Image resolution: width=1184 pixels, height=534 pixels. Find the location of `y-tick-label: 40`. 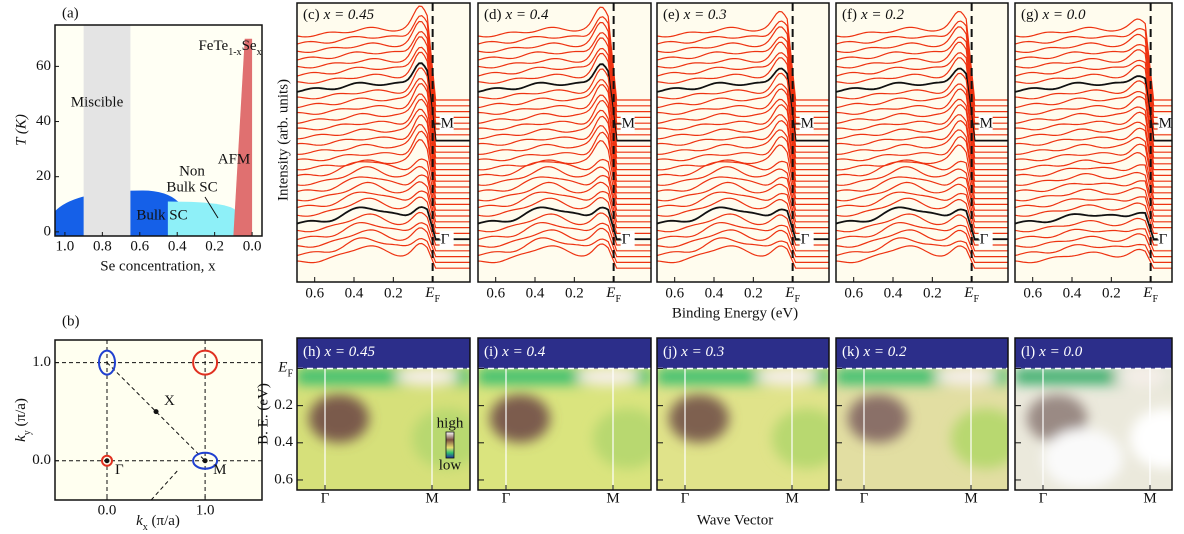

y-tick-label: 40 is located at coordinates (43, 121).